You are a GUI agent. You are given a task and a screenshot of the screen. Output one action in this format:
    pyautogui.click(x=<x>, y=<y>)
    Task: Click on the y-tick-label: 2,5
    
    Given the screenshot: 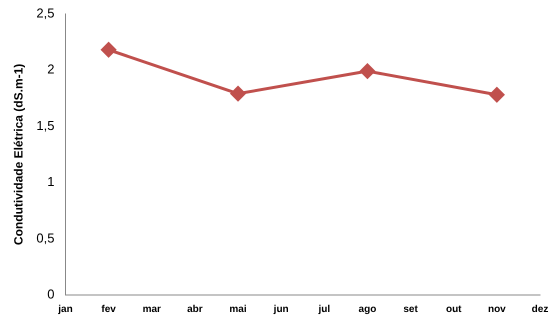 What is the action you would take?
    pyautogui.click(x=45, y=12)
    